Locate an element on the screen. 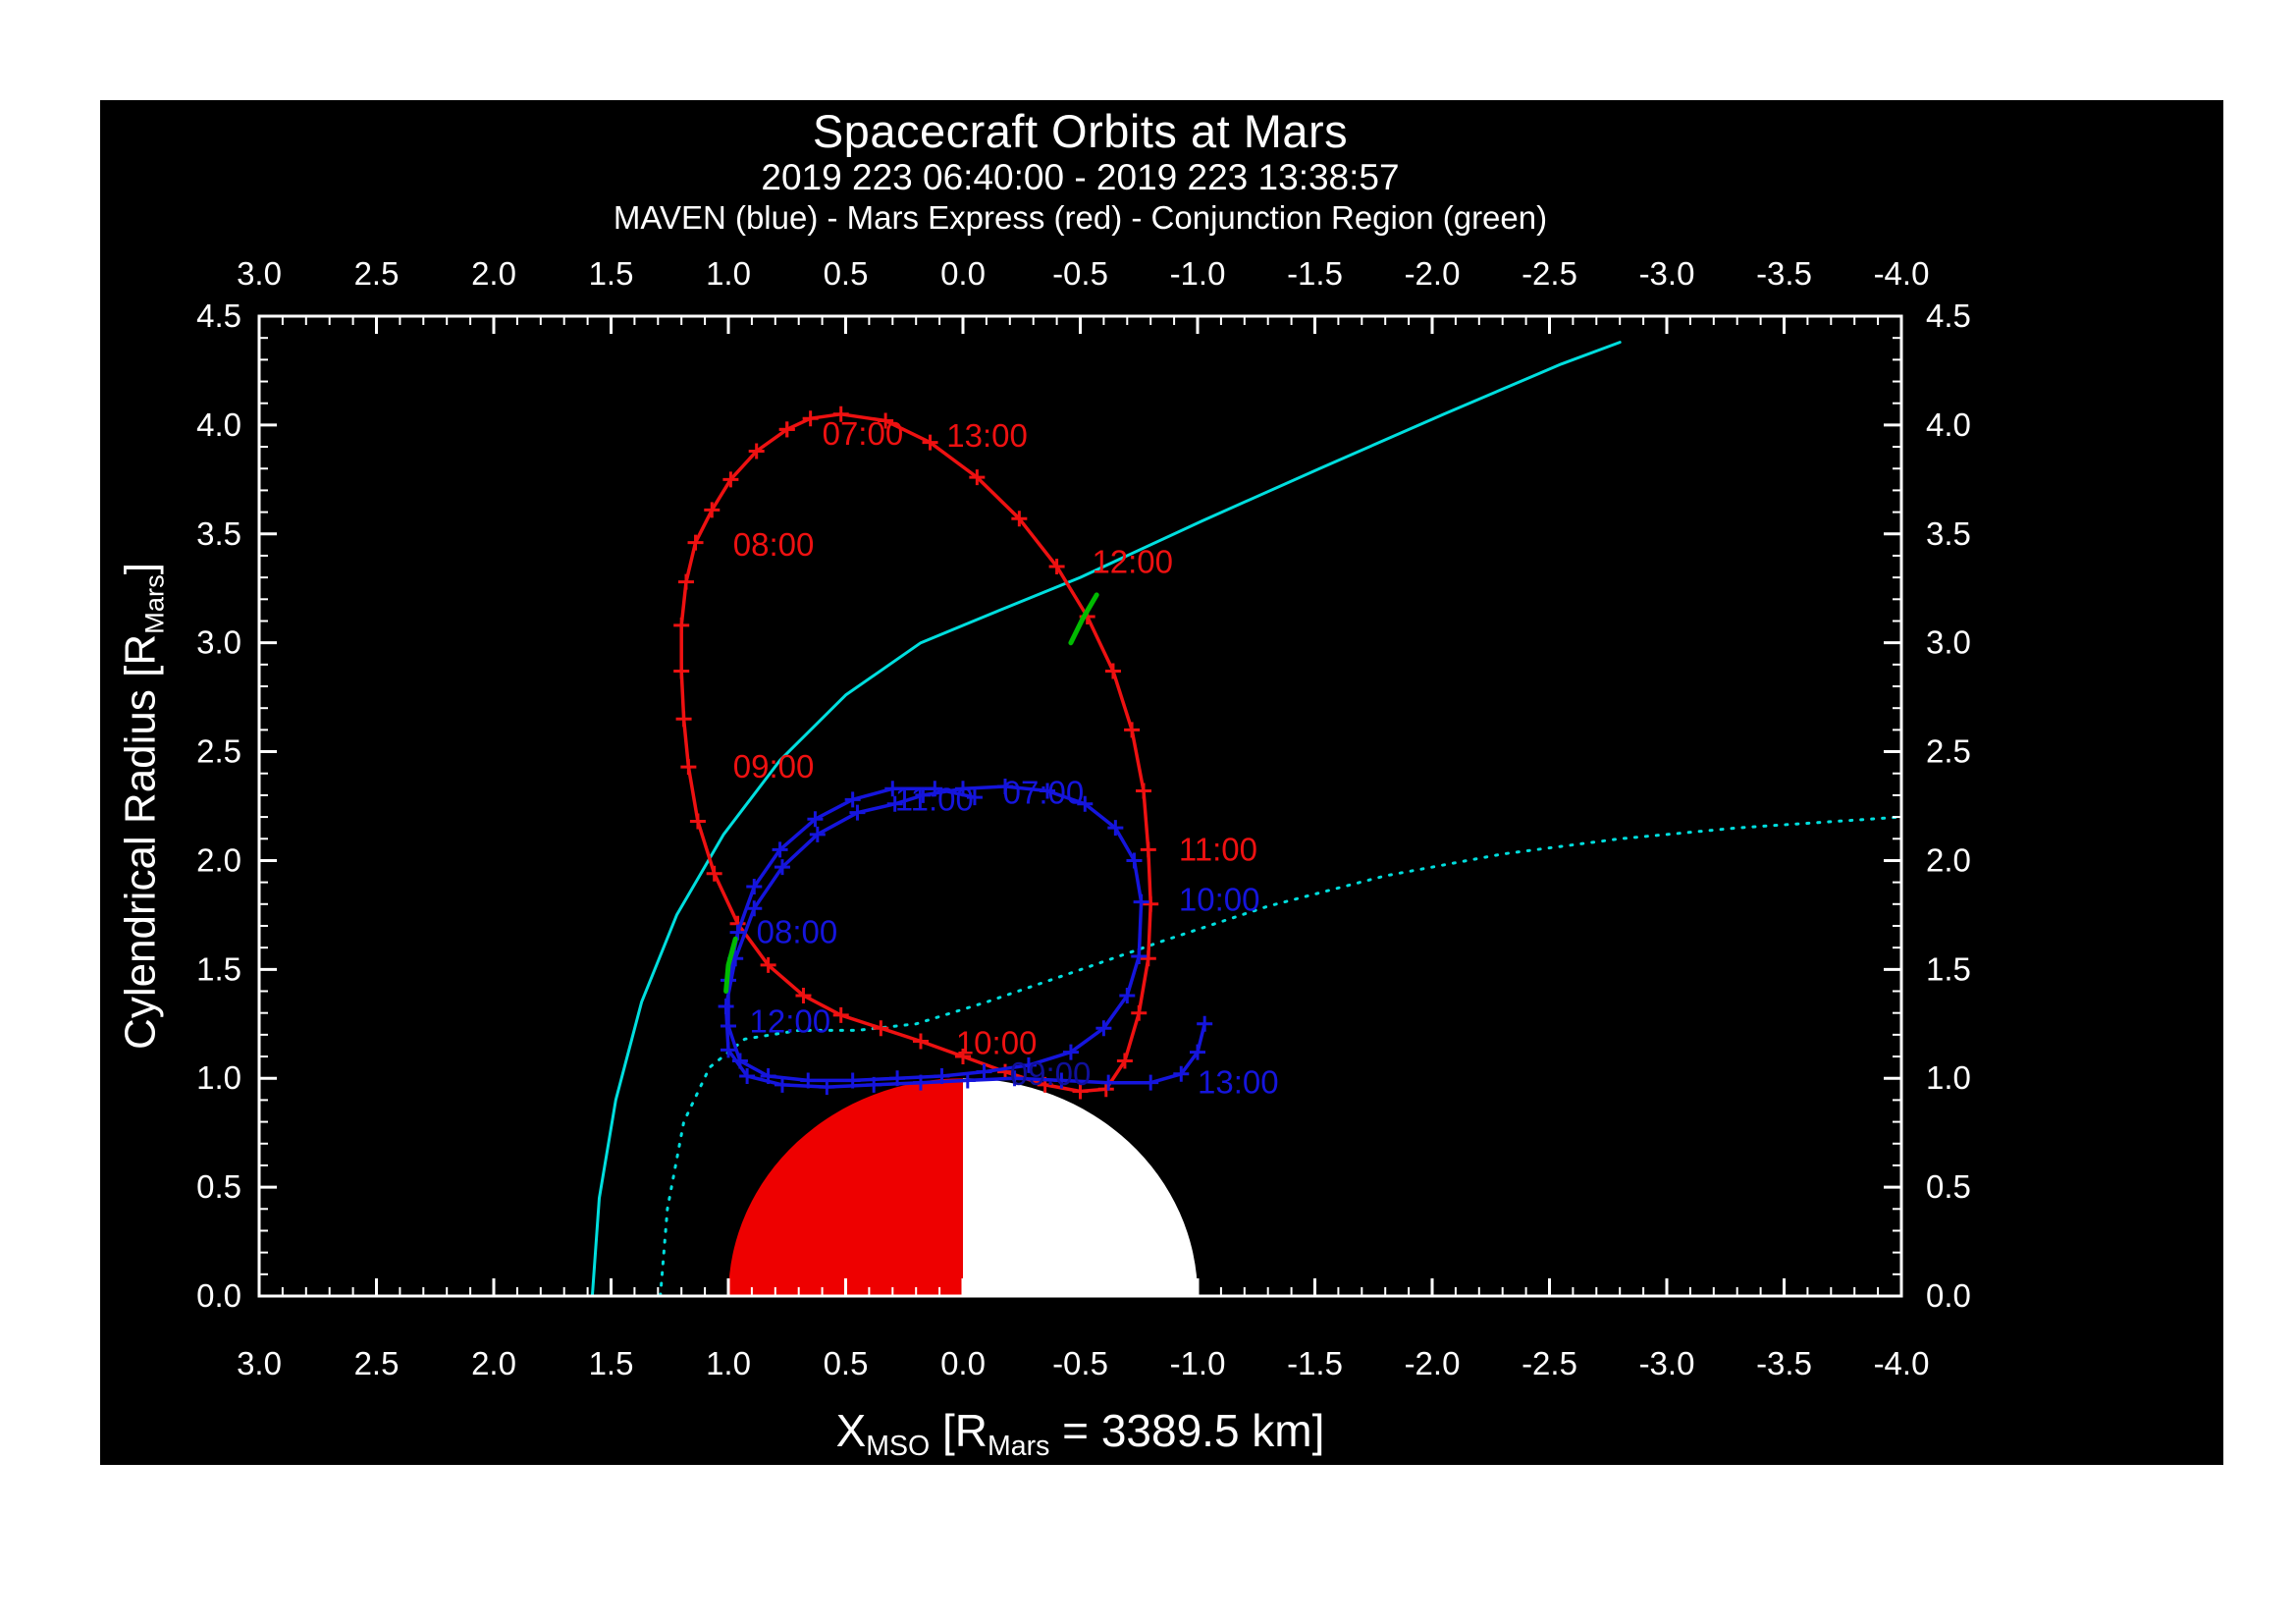  x-axis-label-units: = 3389.5 km] is located at coordinates (1187, 1430).